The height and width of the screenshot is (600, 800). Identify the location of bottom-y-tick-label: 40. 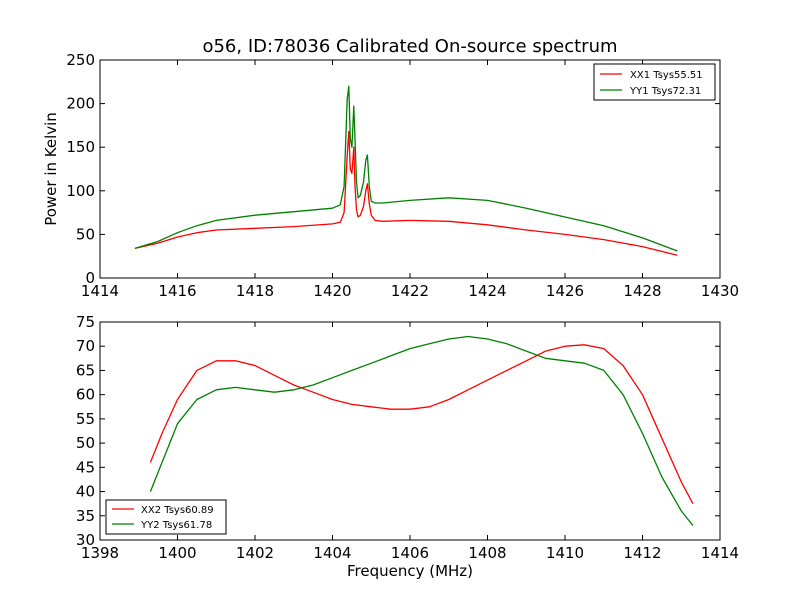
(85, 492).